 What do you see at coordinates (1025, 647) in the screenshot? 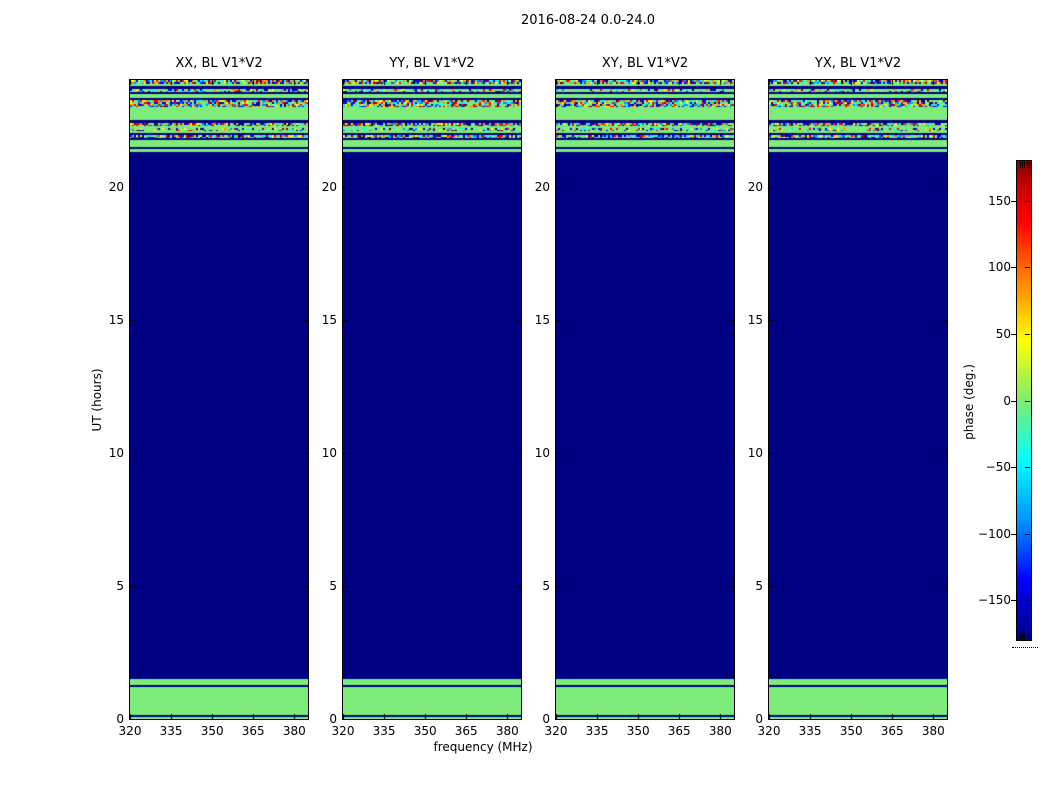
I see `colorbar-minor-dots` at bounding box center [1025, 647].